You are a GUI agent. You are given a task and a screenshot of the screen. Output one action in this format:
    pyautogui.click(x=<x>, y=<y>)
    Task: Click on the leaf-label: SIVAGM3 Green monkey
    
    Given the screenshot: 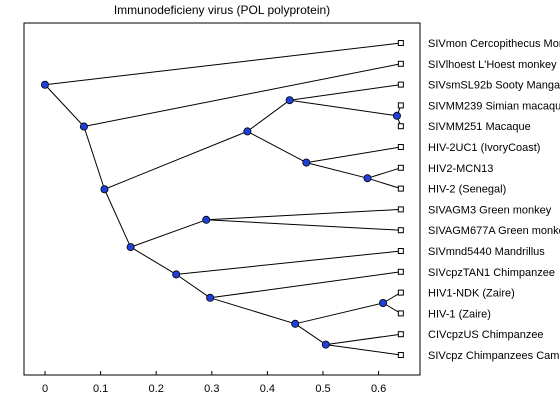 What is the action you would take?
    pyautogui.click(x=490, y=210)
    